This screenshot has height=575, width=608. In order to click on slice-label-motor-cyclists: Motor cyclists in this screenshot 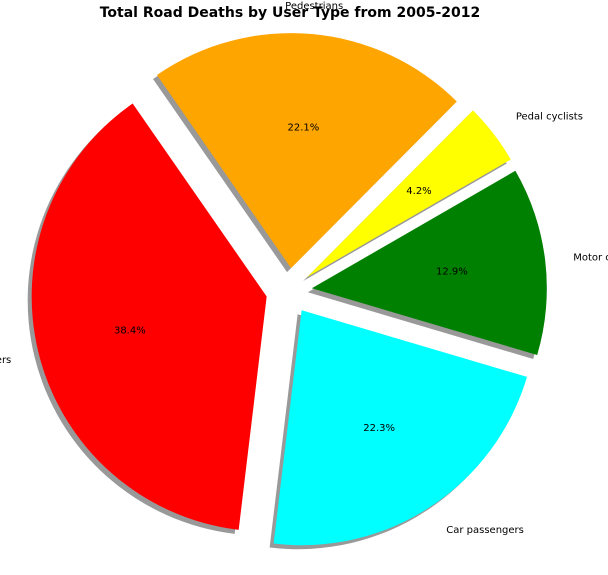, I will do `click(590, 257)`.